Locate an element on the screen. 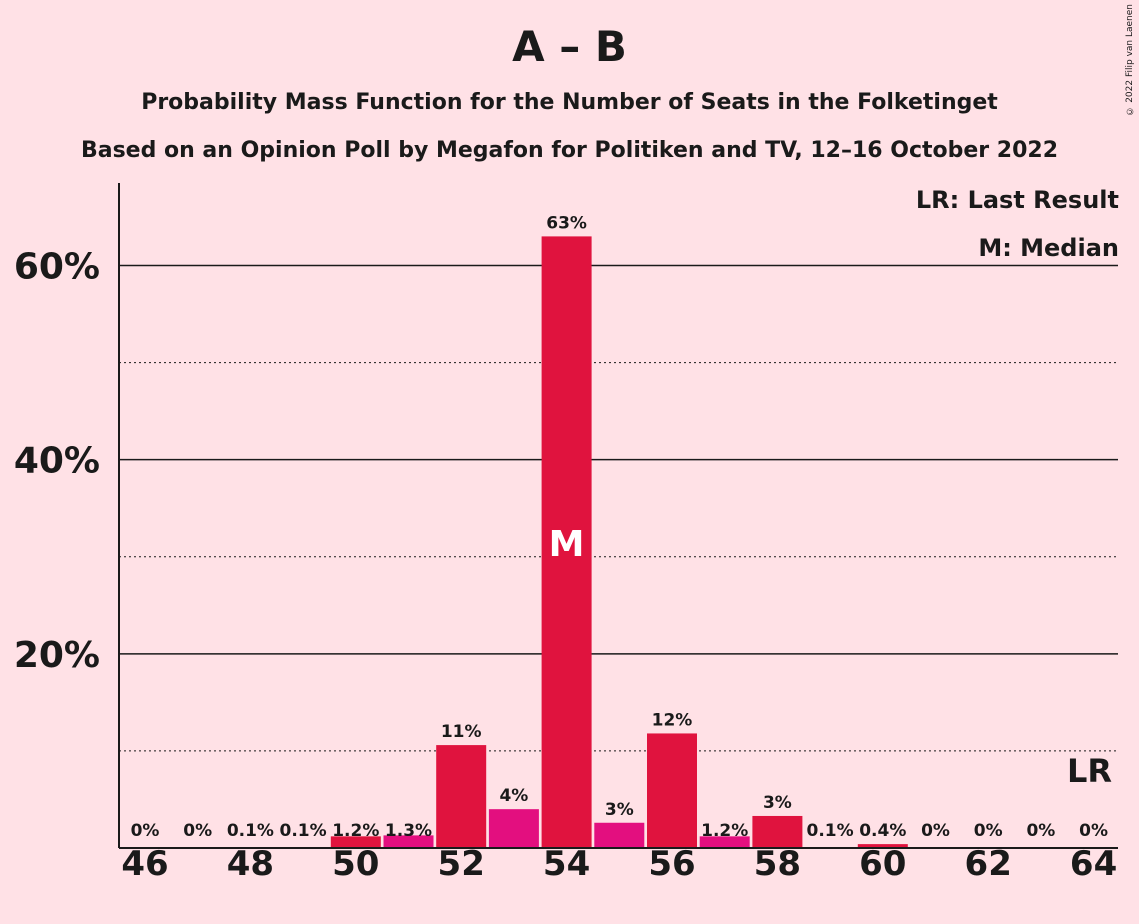 Image resolution: width=1139 pixels, height=924 pixels. median-marker: M is located at coordinates (567, 544).